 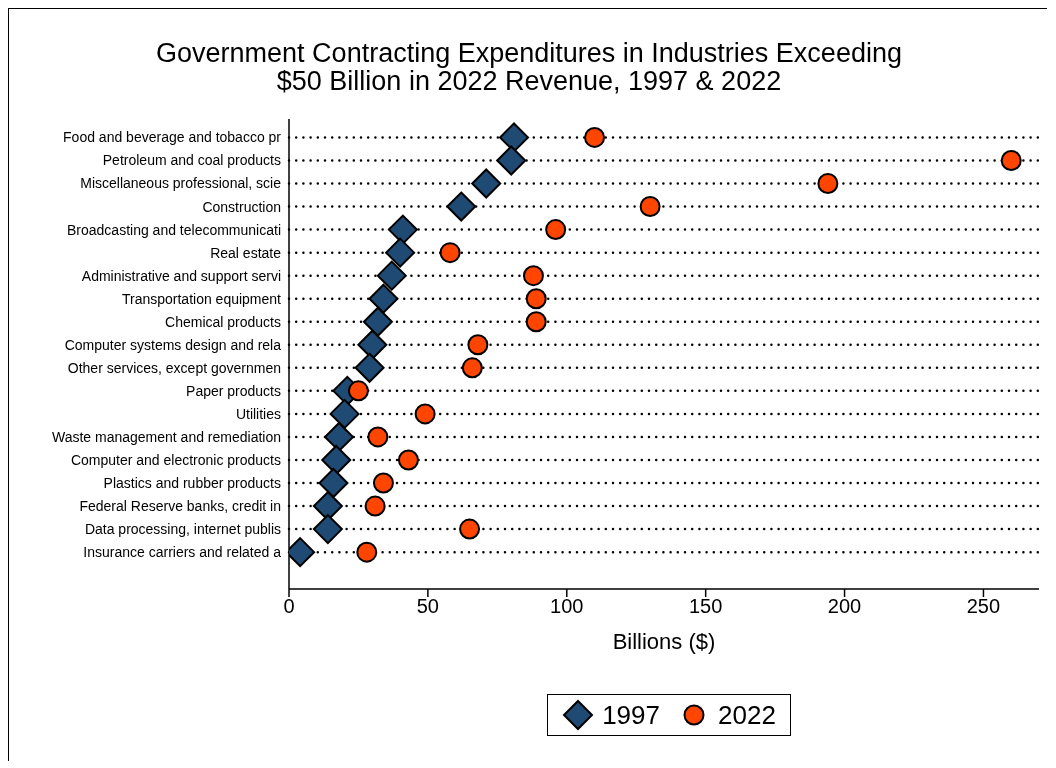 What do you see at coordinates (664, 641) in the screenshot?
I see `x-axis-title: Billions ($)` at bounding box center [664, 641].